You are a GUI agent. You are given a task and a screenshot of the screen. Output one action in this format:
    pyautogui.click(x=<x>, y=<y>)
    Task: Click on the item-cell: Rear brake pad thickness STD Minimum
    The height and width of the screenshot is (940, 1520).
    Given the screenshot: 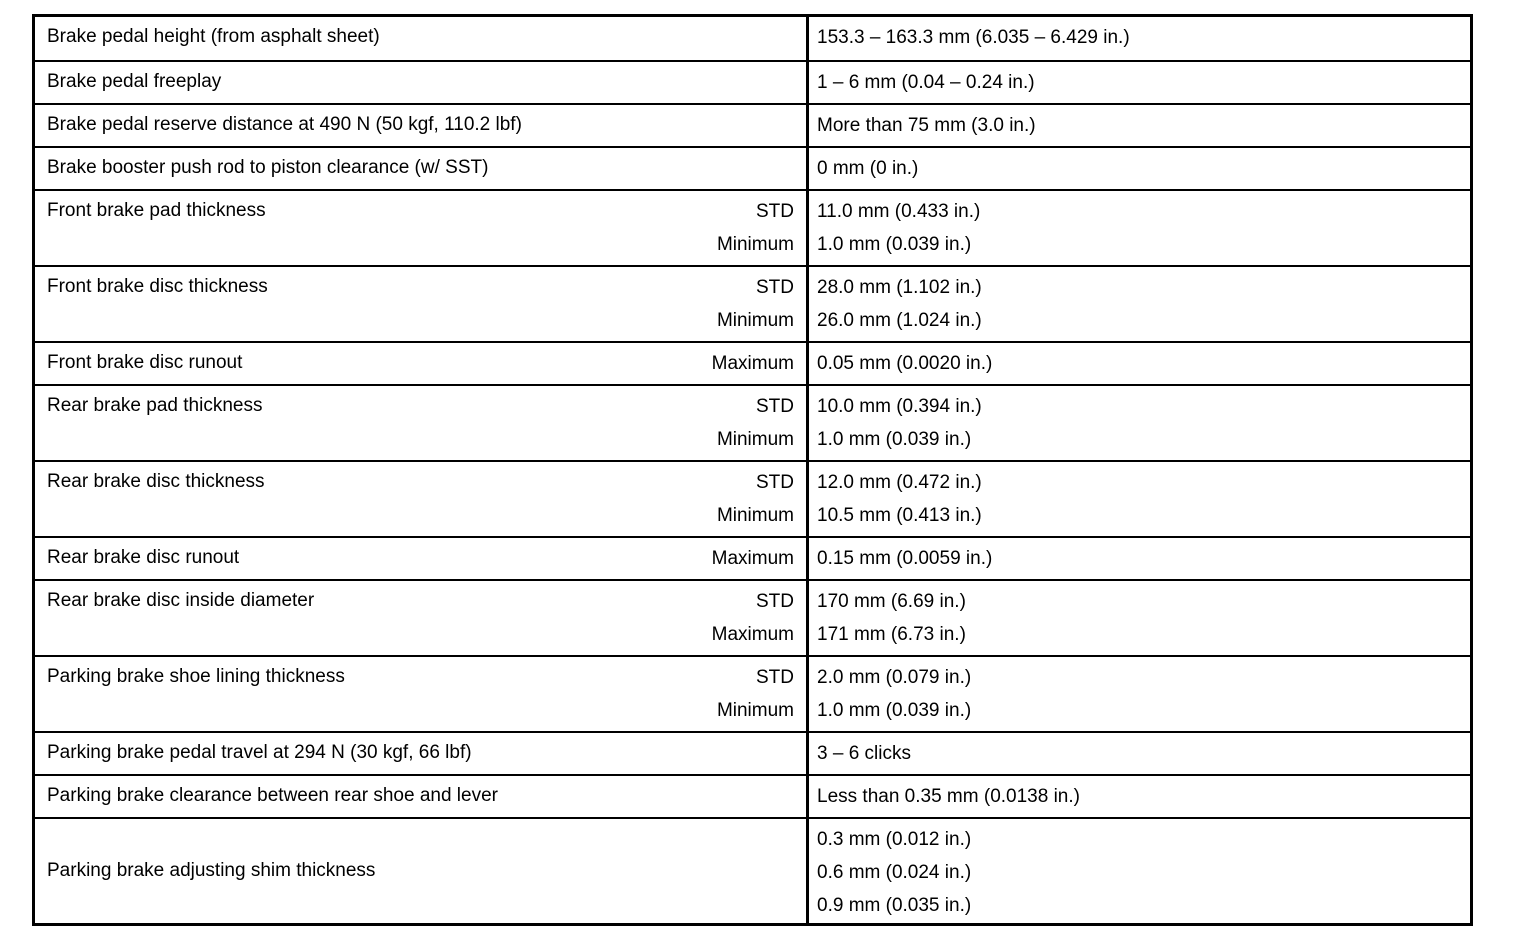 What is the action you would take?
    pyautogui.click(x=422, y=423)
    